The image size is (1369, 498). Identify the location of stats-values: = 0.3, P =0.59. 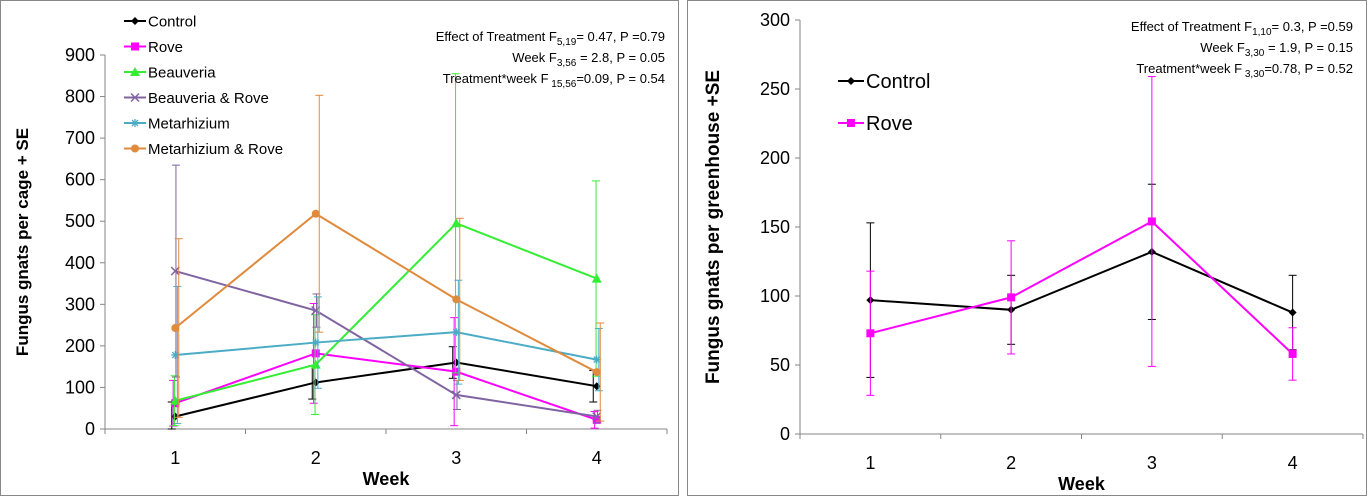
(1312, 26).